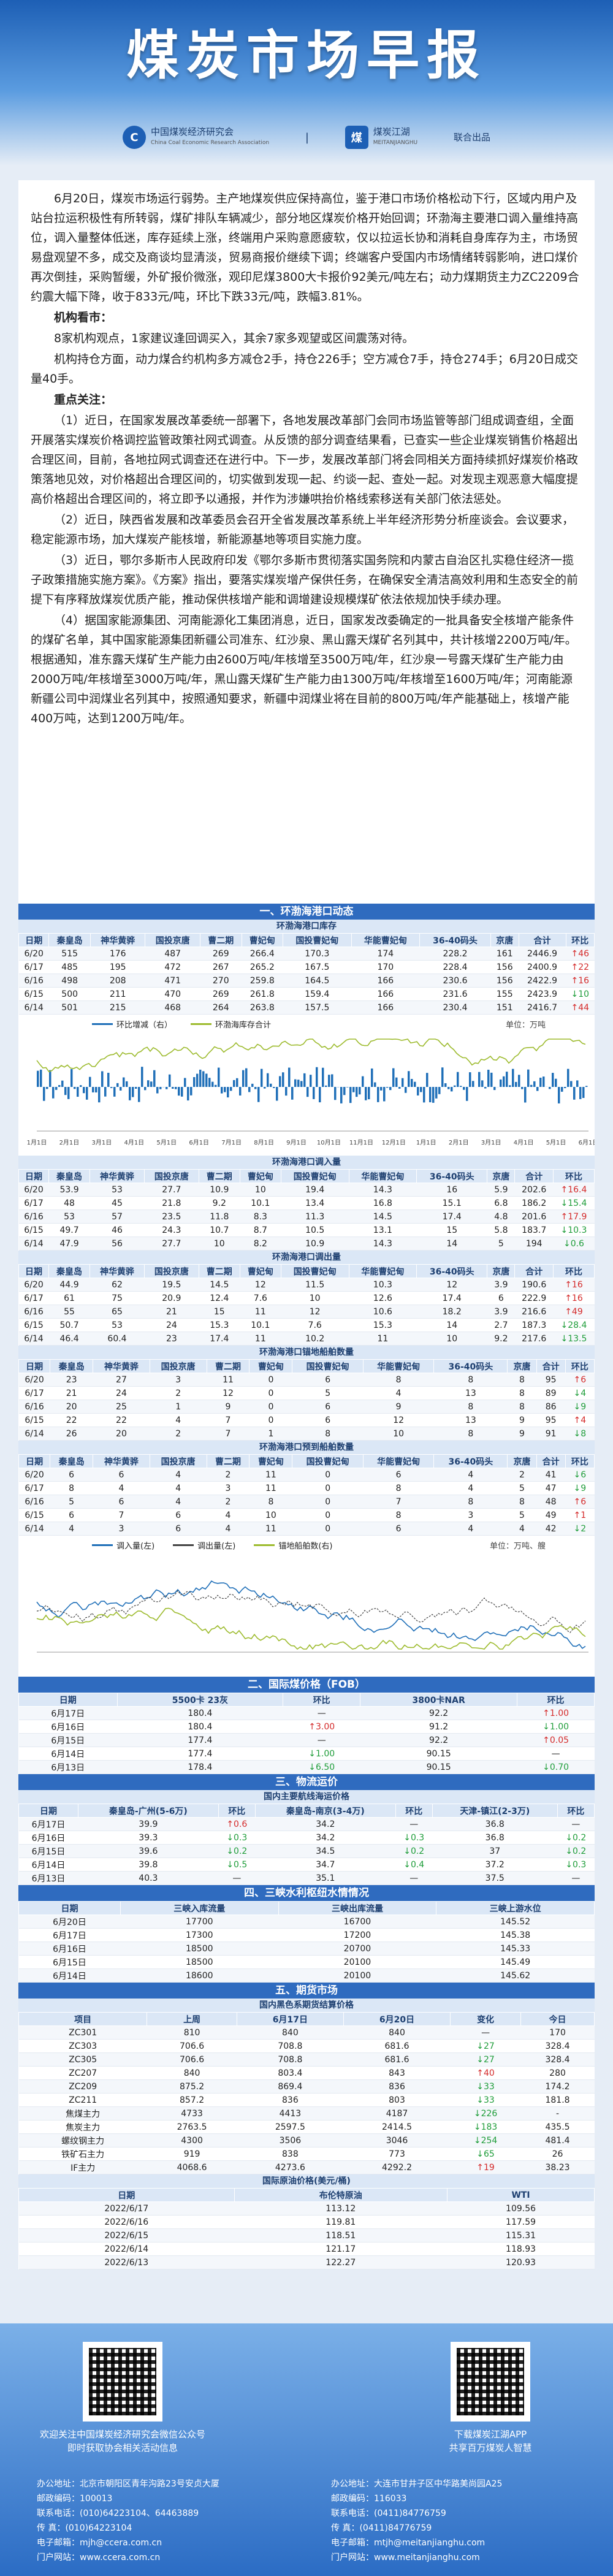  I want to click on table-cell: 6.8, so click(501, 1203).